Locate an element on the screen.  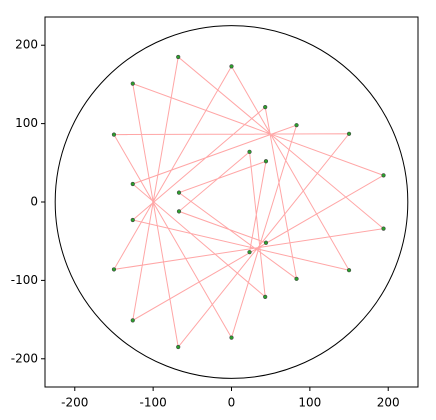
y-tick-label: 100 is located at coordinates (26, 123).